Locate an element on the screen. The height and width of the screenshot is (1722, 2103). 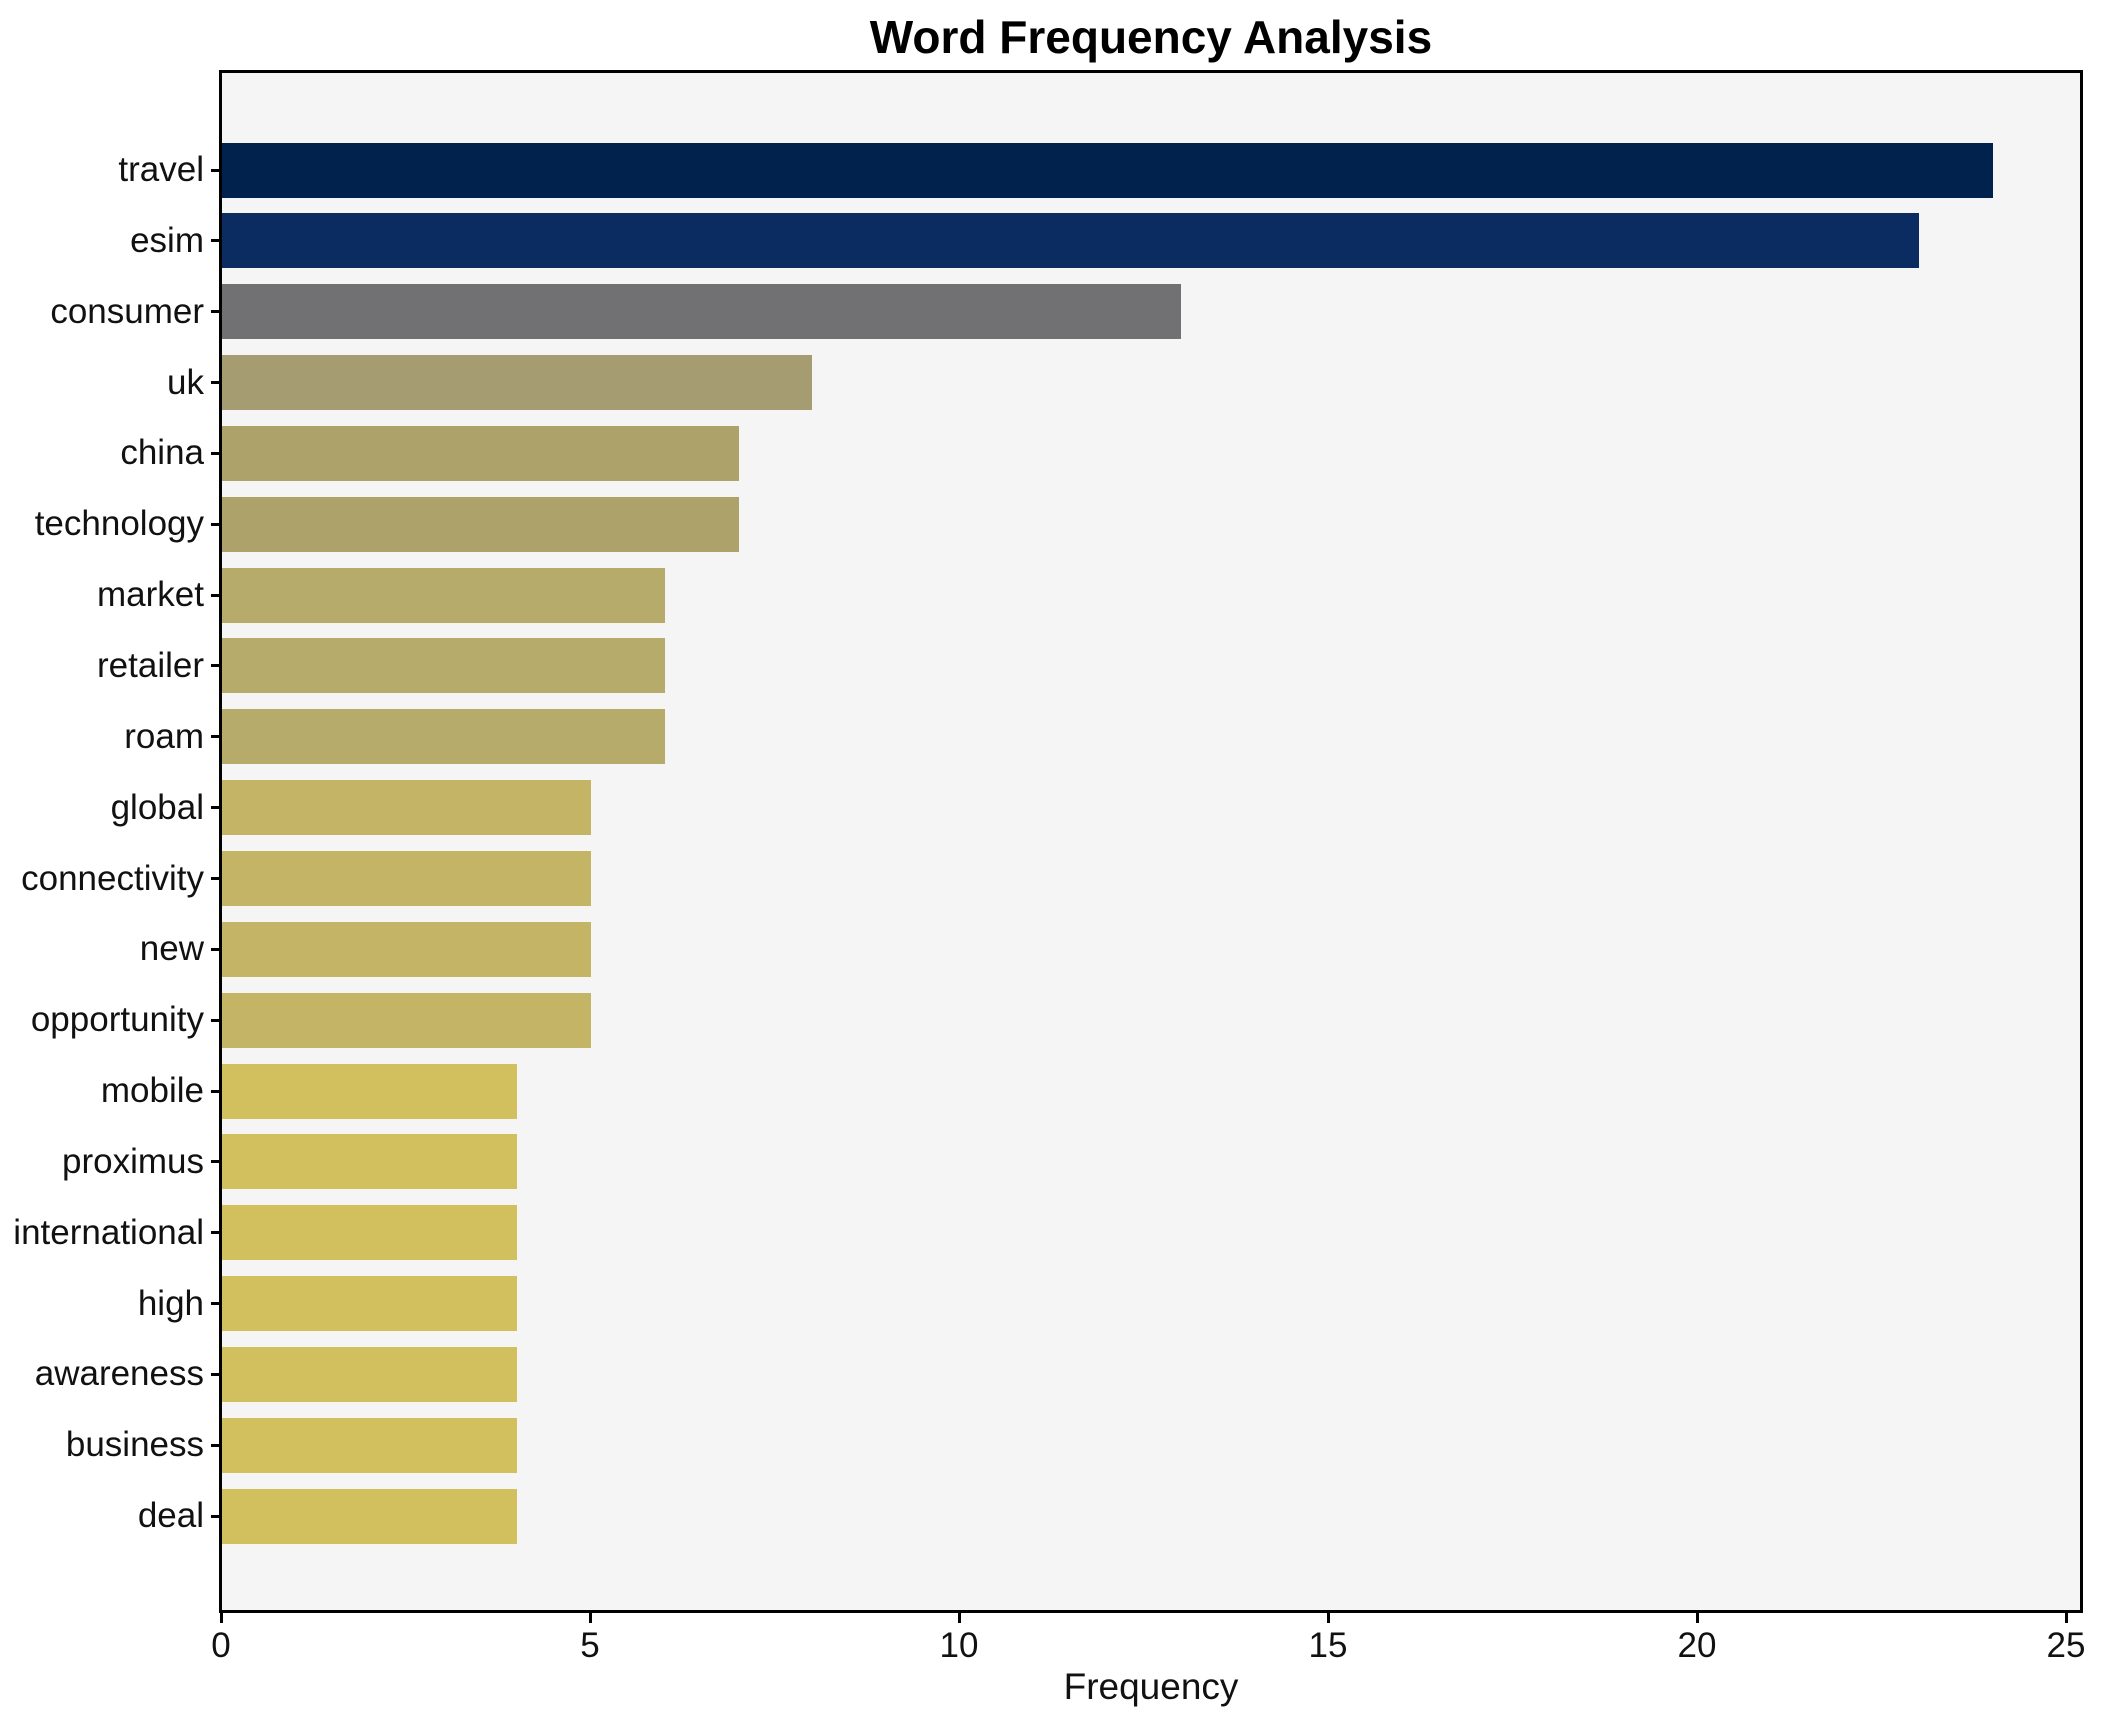
y-tick-mark-proximus is located at coordinates (216, 1161).